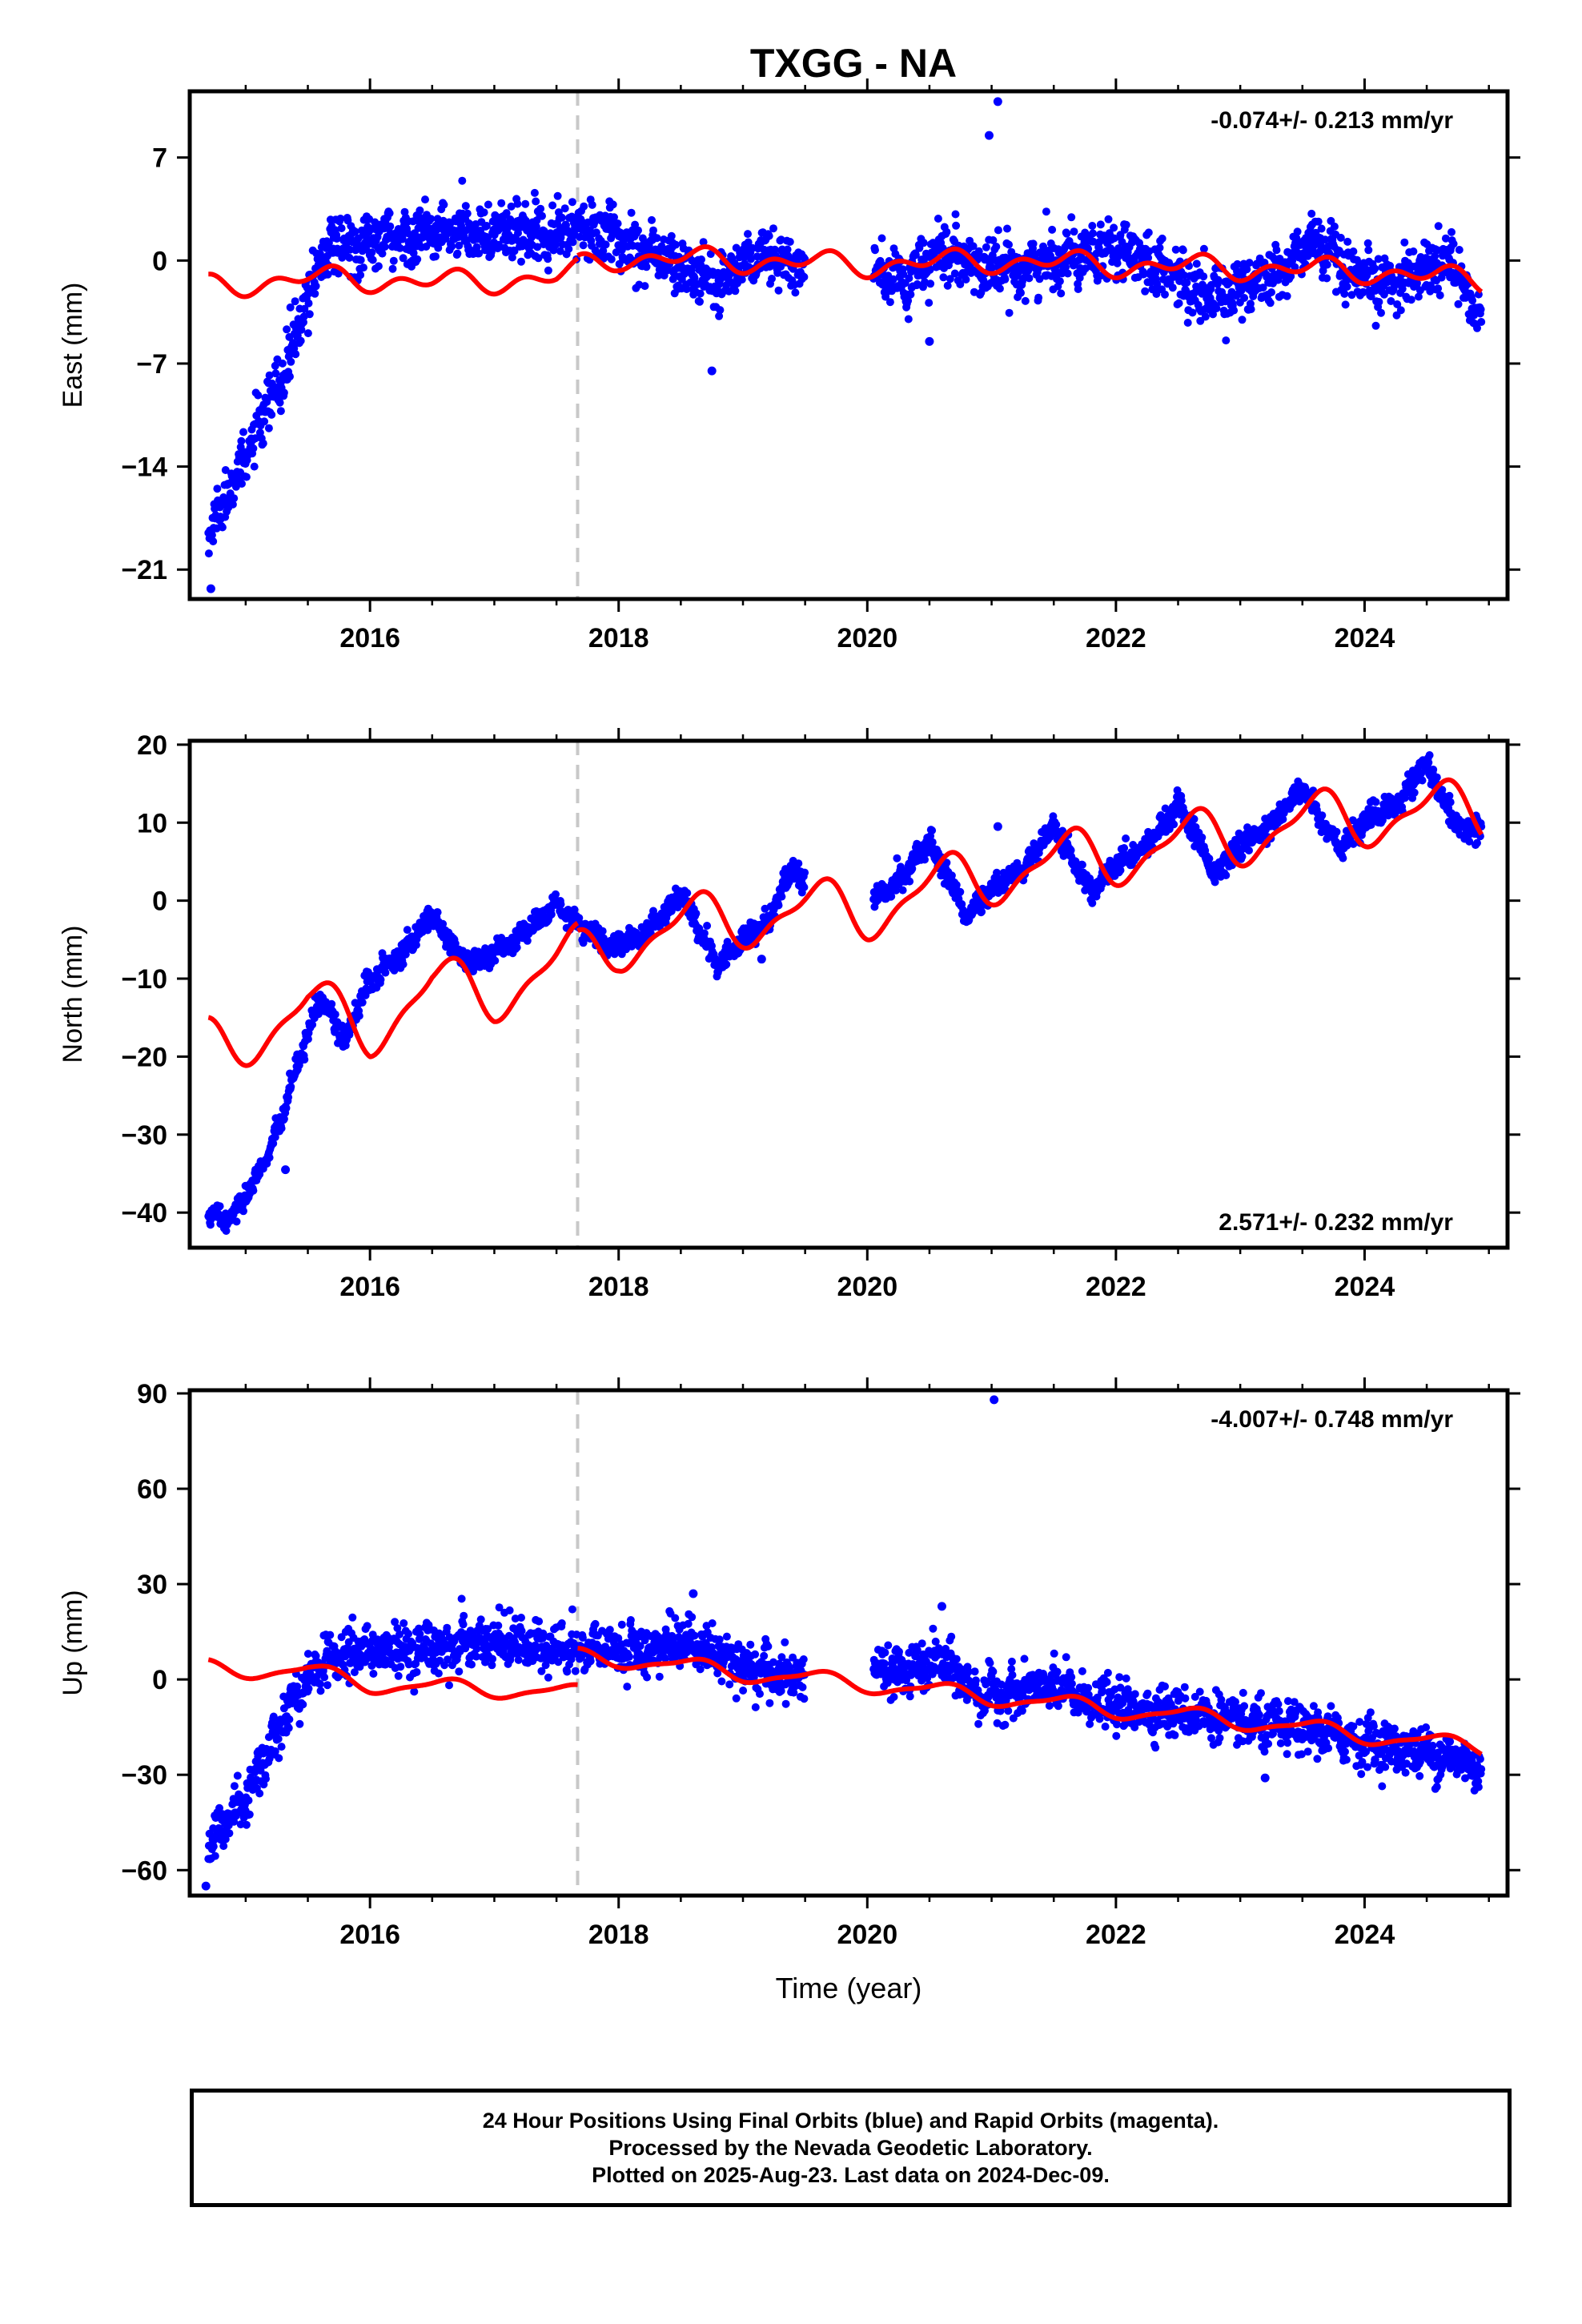  I want to click on x-tick-label: 2020, so click(867, 1287).